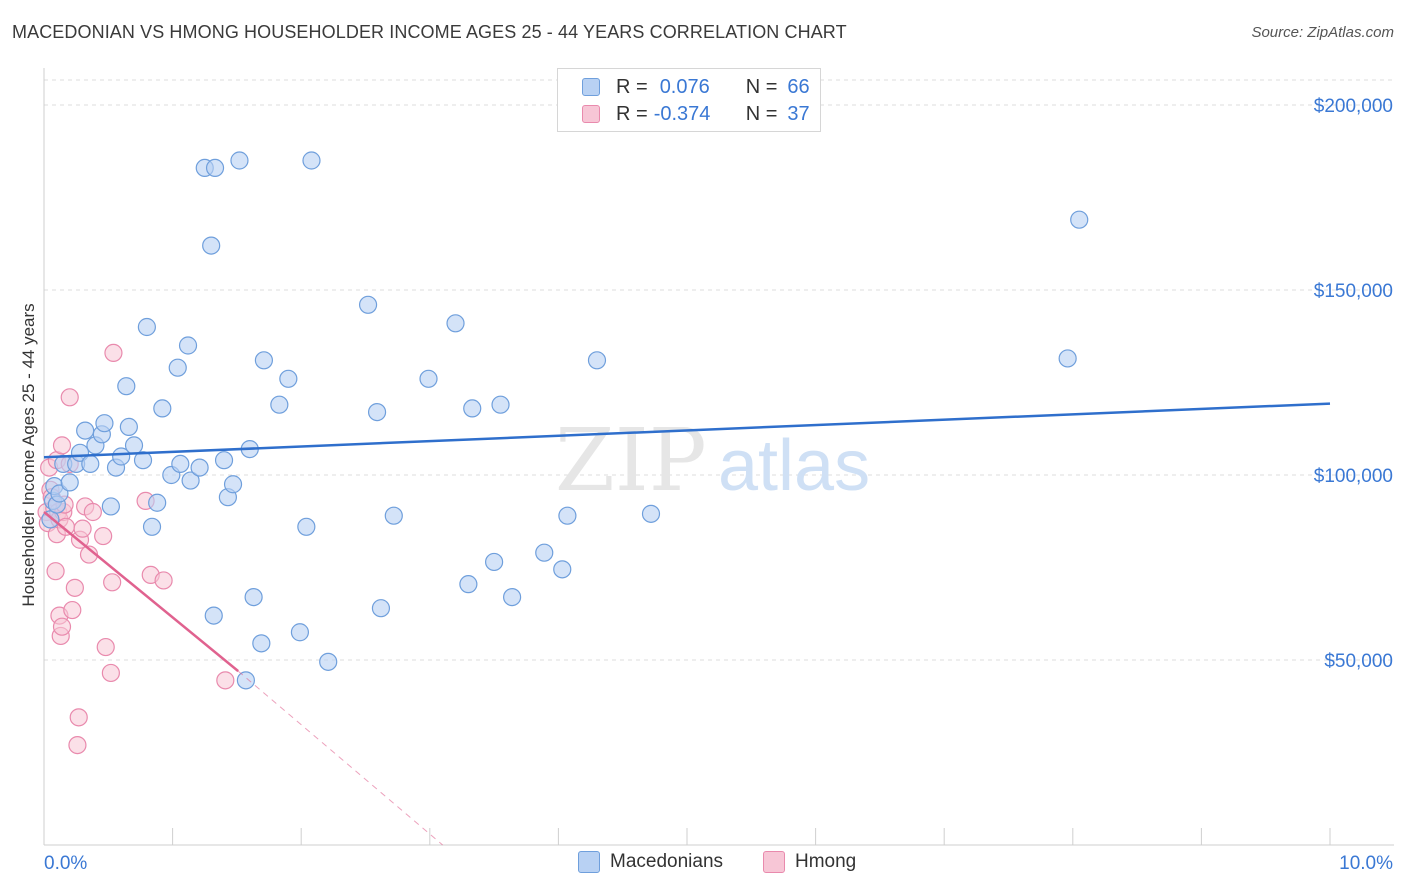  What do you see at coordinates (1366, 863) in the screenshot?
I see `x-tick-label-max: 10.0%` at bounding box center [1366, 863].